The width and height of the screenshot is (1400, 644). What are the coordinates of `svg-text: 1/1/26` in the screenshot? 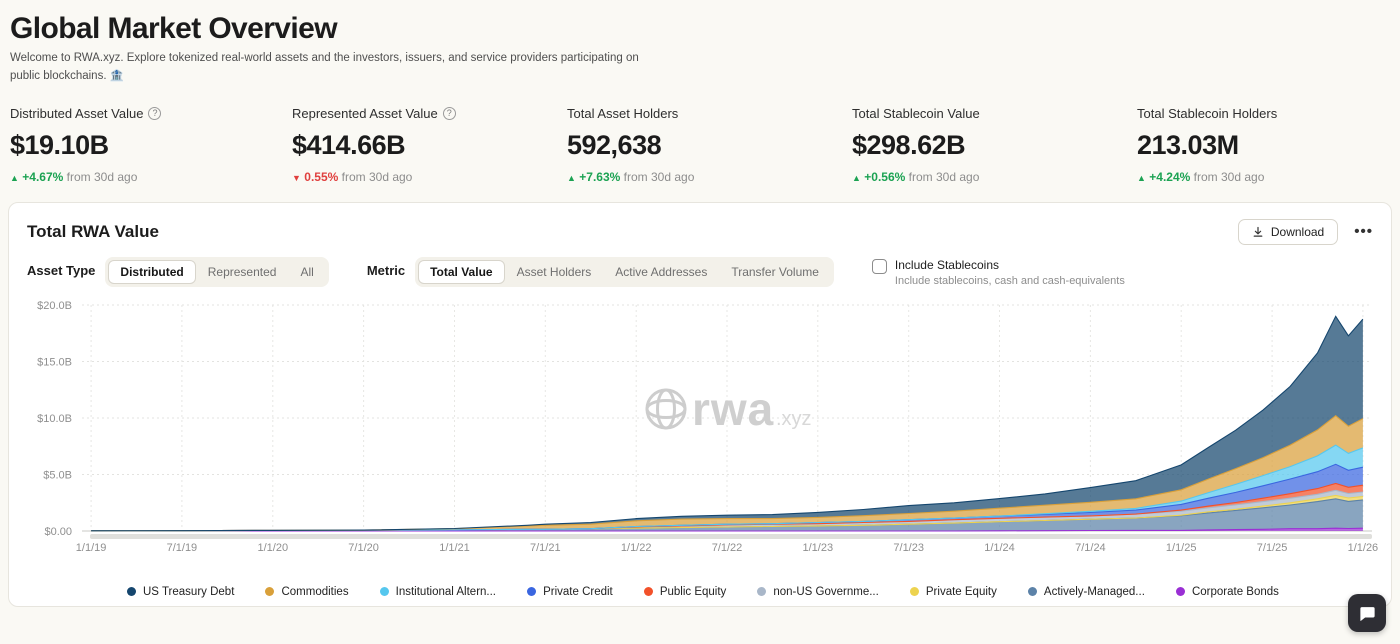 It's located at (1363, 548).